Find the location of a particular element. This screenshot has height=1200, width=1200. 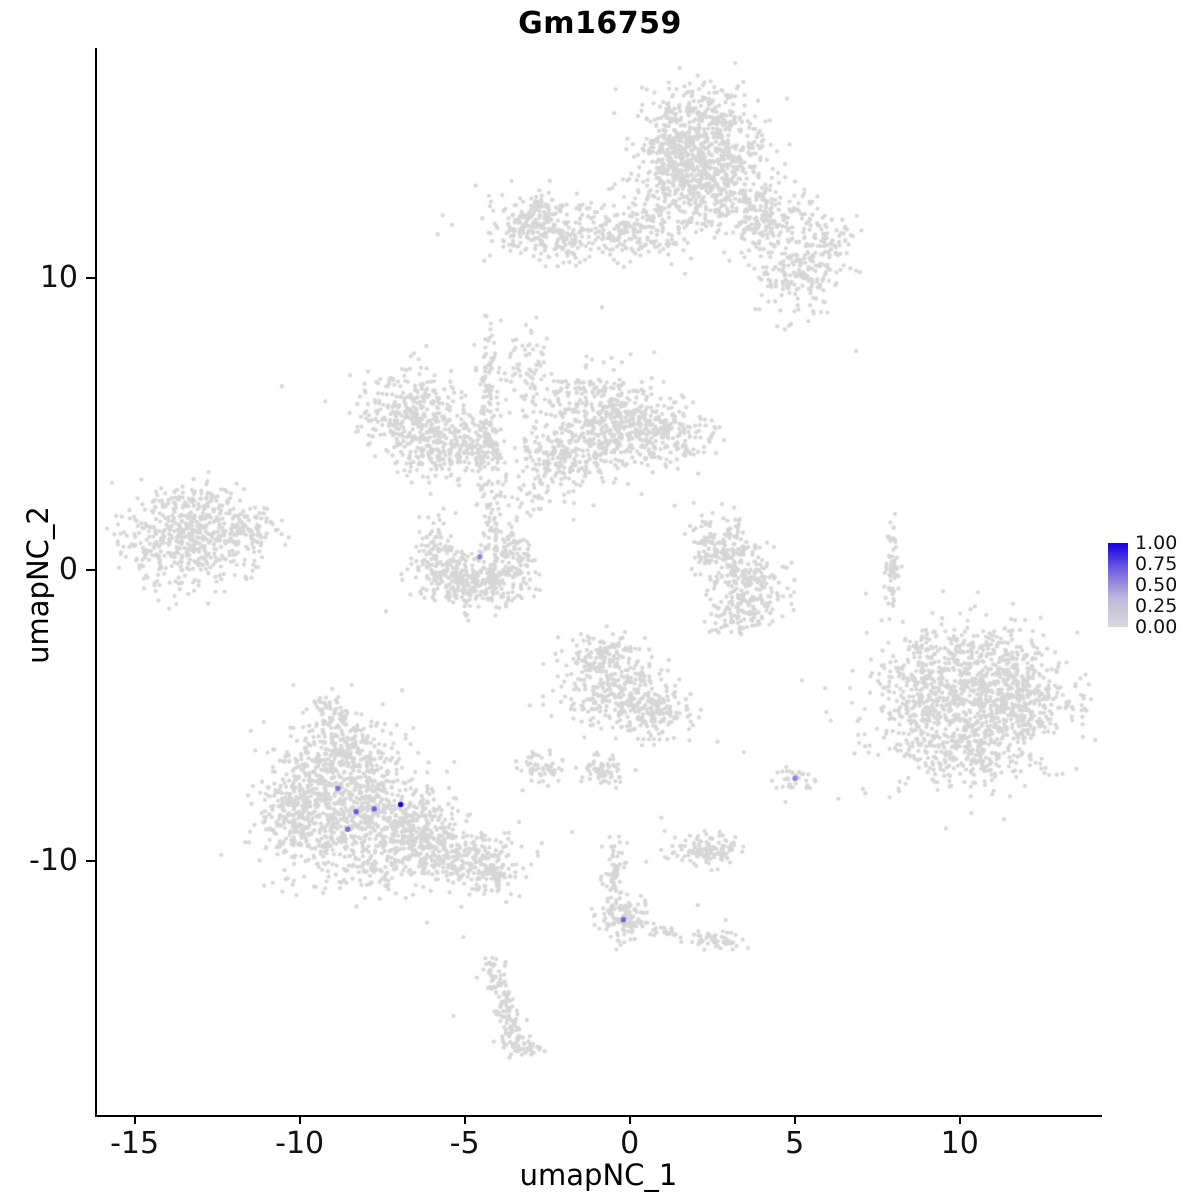

x-axis-label: umapNC_1 is located at coordinates (598, 1175).